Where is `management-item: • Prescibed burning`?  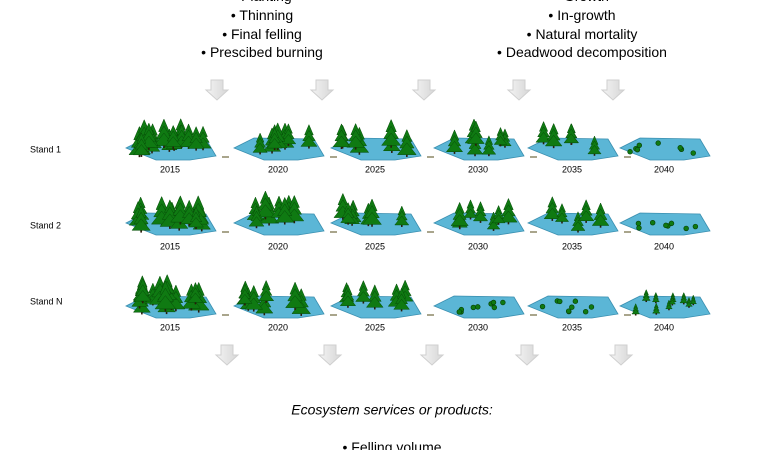
management-item: • Prescibed burning is located at coordinates (262, 52).